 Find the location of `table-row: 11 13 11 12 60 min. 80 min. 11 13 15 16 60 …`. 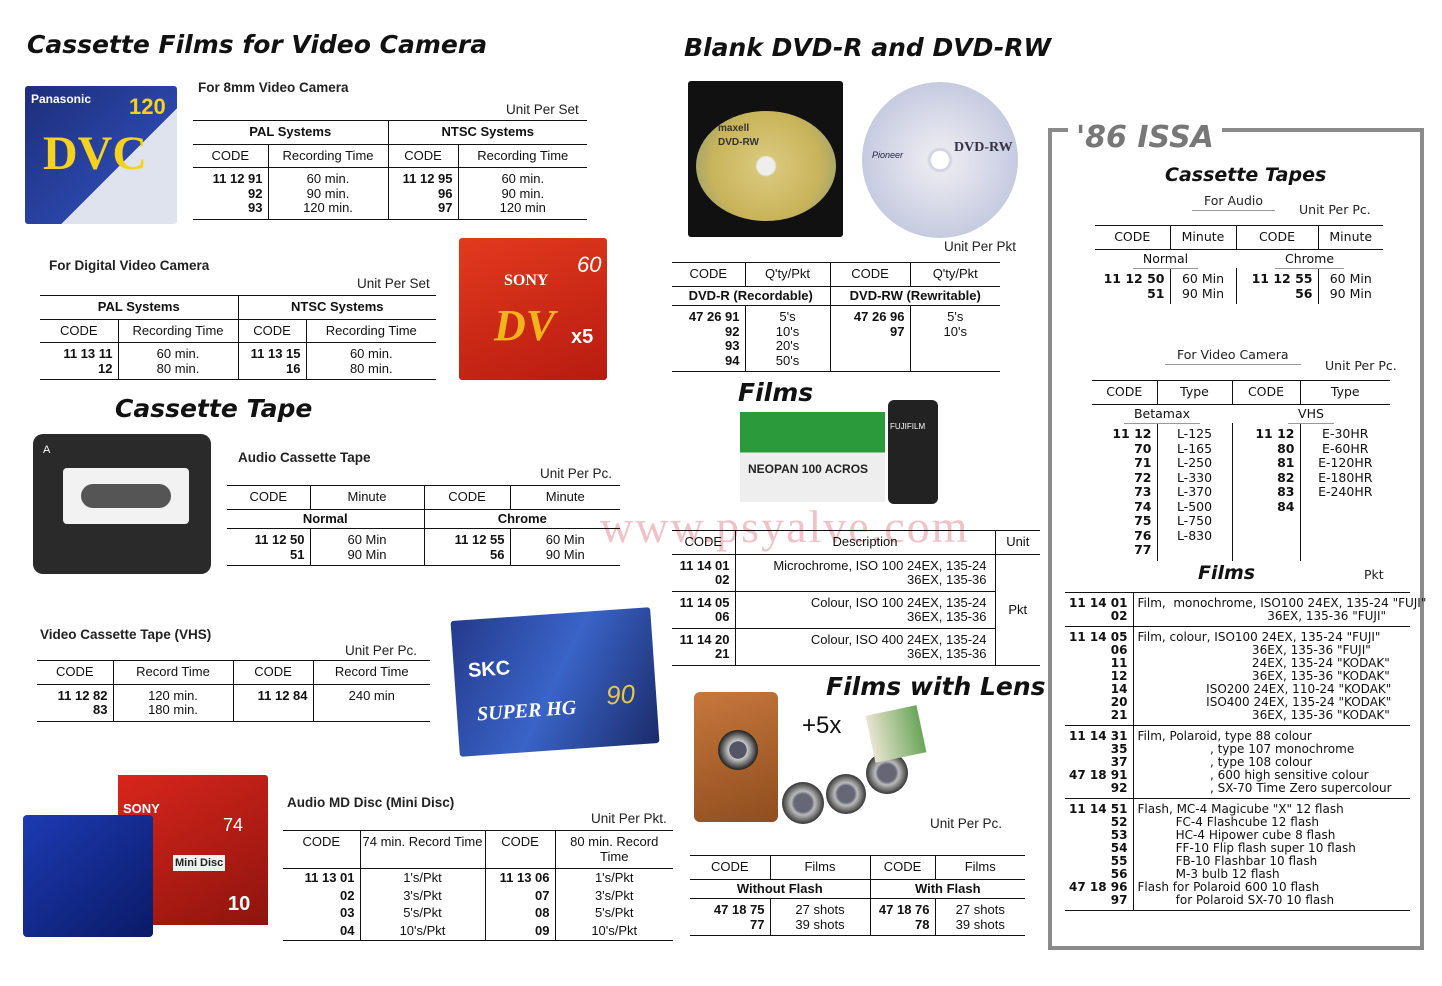

table-row: 11 13 11 12 60 min. 80 min. 11 13 15 16 60 … is located at coordinates (238, 361).